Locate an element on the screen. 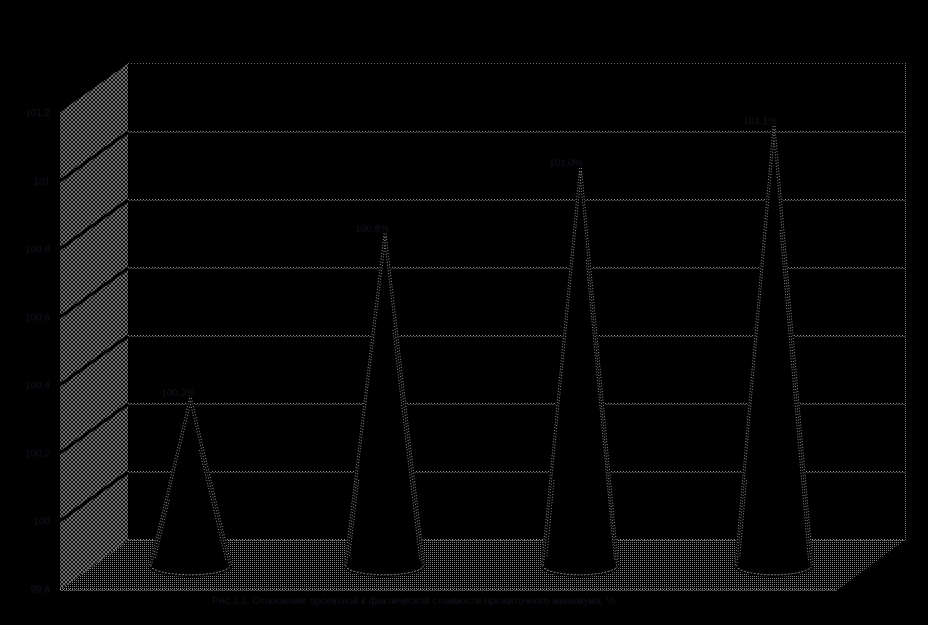 This screenshot has height=625, width=928. svg-text: 100,4 is located at coordinates (37, 386).